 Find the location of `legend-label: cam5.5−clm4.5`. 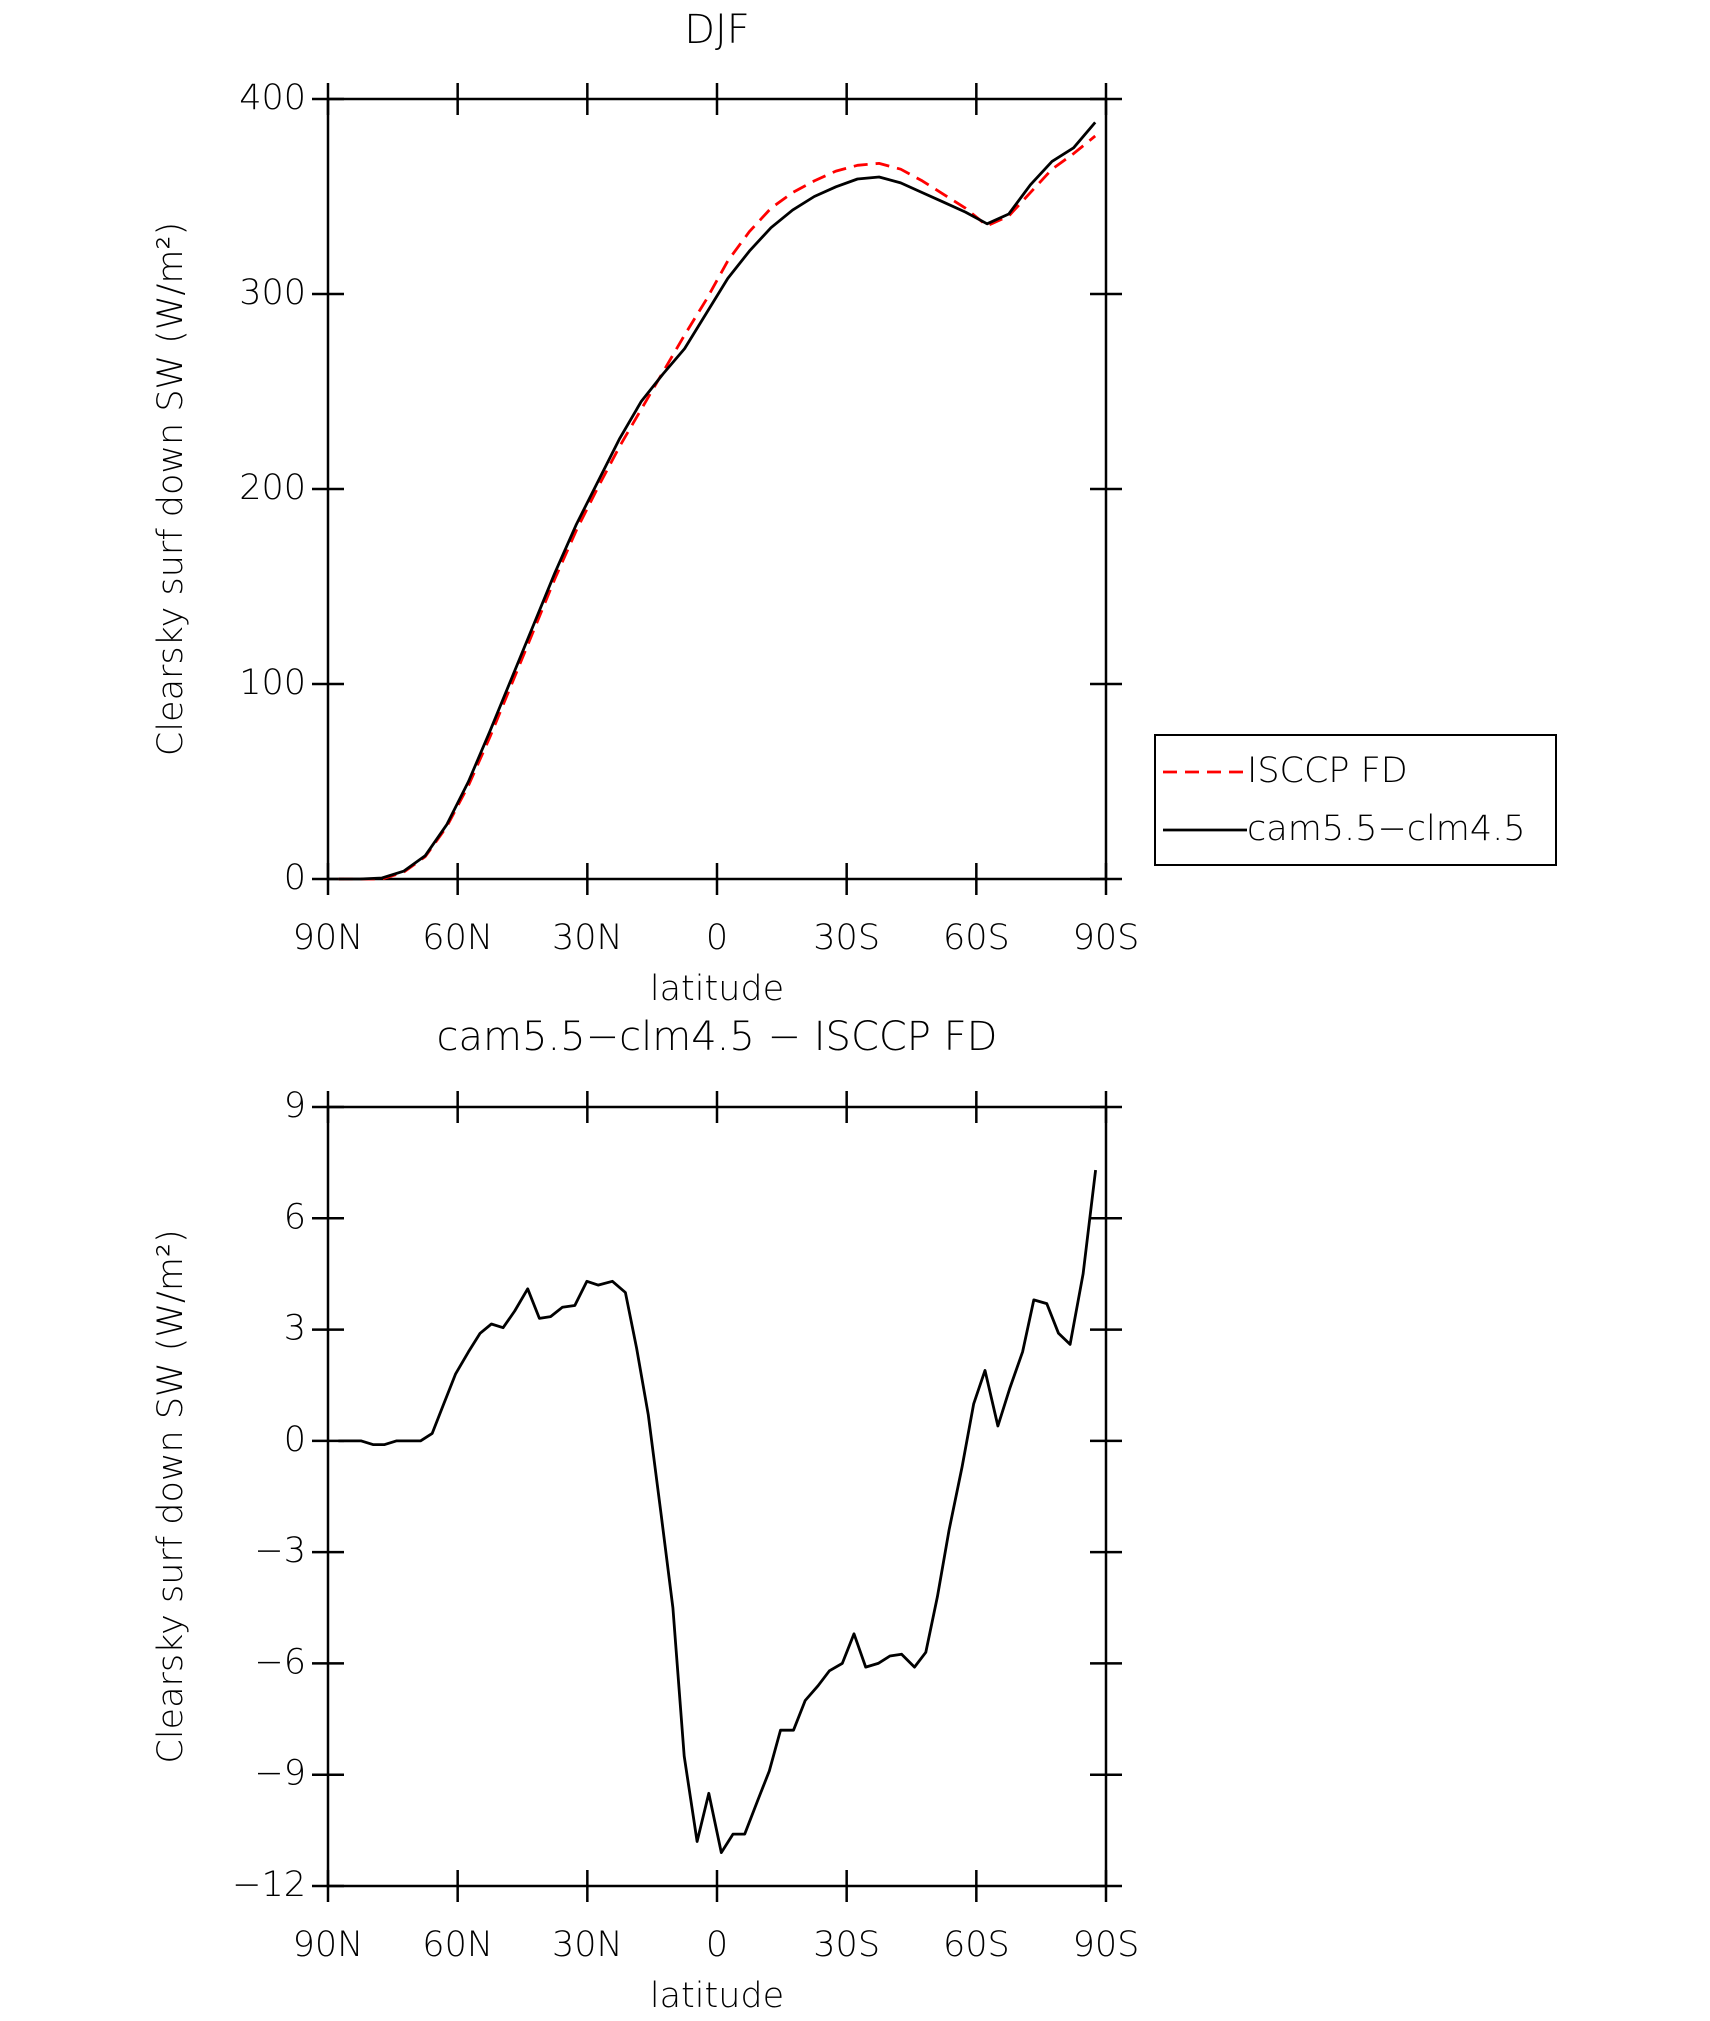

legend-label: cam5.5−clm4.5 is located at coordinates (1386, 829).